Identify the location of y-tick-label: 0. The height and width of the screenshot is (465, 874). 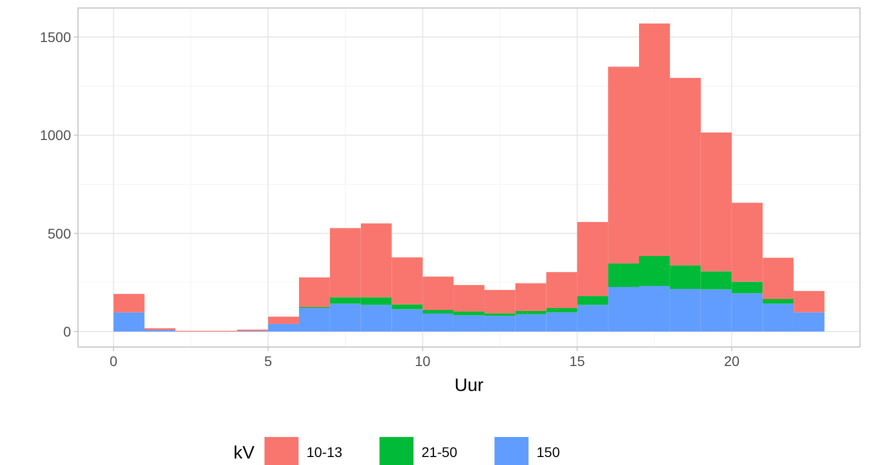
(67, 331).